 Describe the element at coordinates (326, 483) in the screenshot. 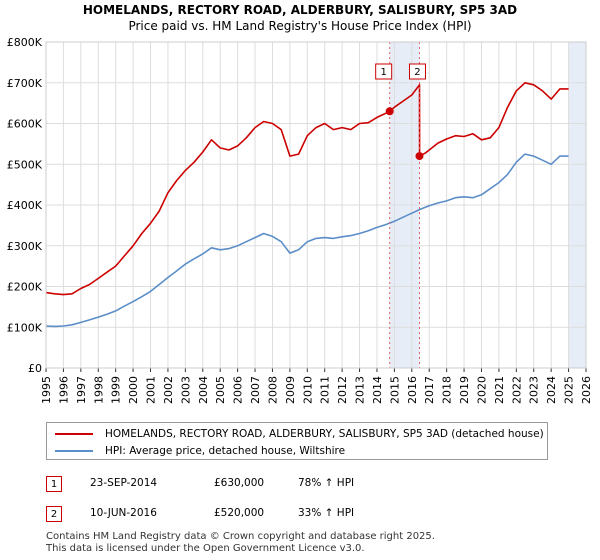

I see `transaction-hpi-change: 78% ↑ HPI` at that location.